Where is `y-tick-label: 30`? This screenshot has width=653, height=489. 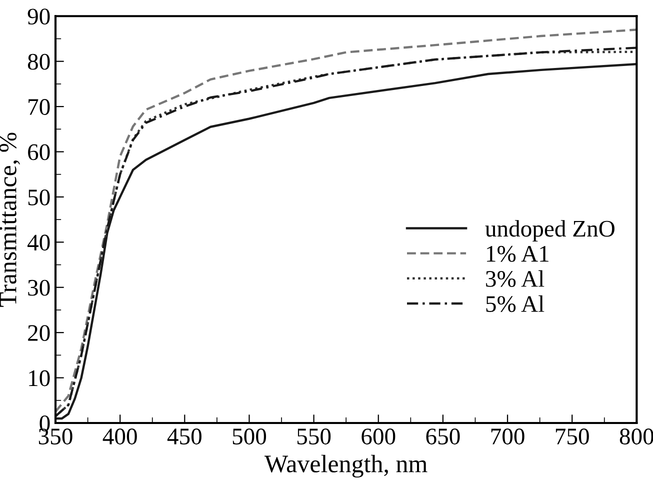 y-tick-label: 30 is located at coordinates (39, 288).